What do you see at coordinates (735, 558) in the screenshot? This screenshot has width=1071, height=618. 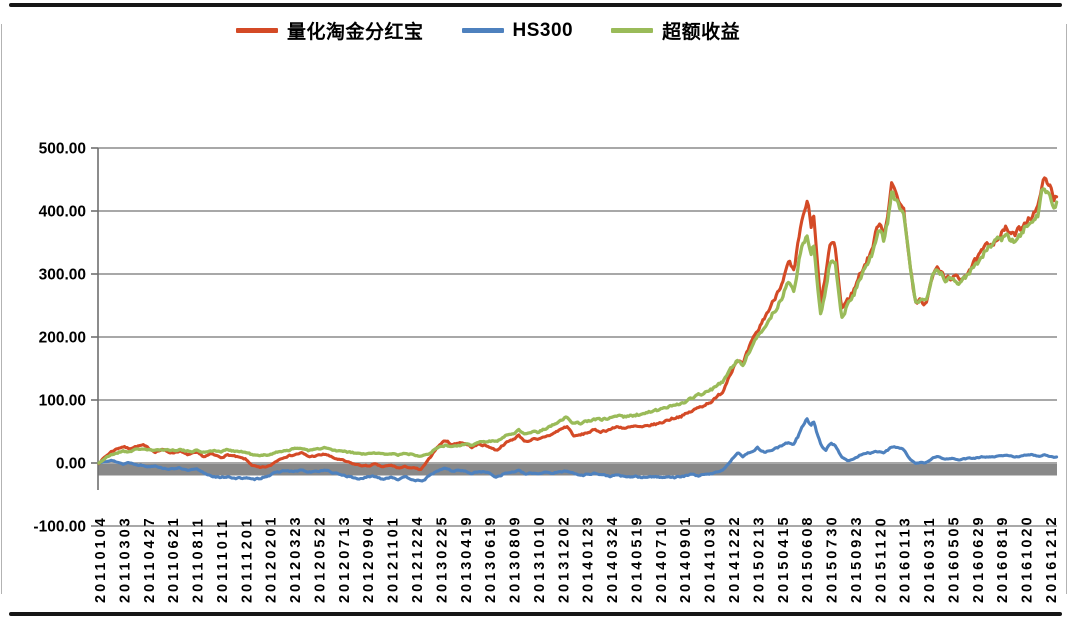 I see `x-tick-label: 20141222` at bounding box center [735, 558].